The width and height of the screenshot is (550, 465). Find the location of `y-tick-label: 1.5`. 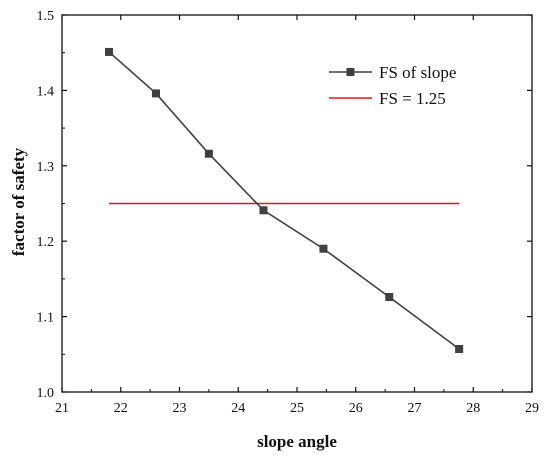

y-tick-label: 1.5 is located at coordinates (46, 16).